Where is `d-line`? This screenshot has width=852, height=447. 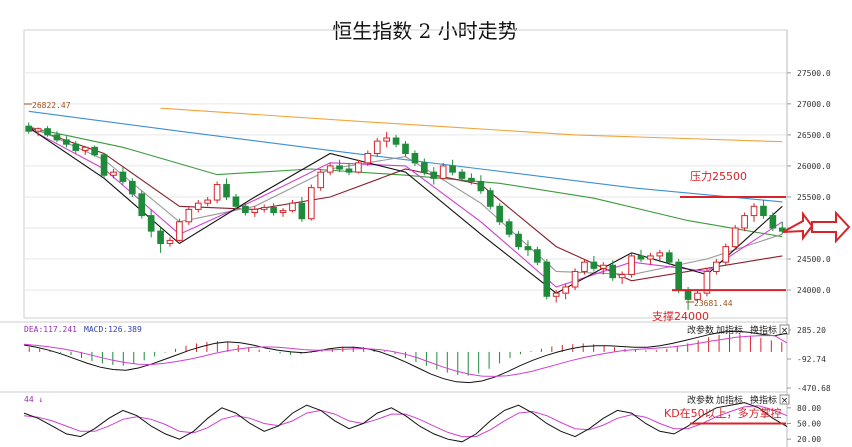
d-line is located at coordinates (405, 421).